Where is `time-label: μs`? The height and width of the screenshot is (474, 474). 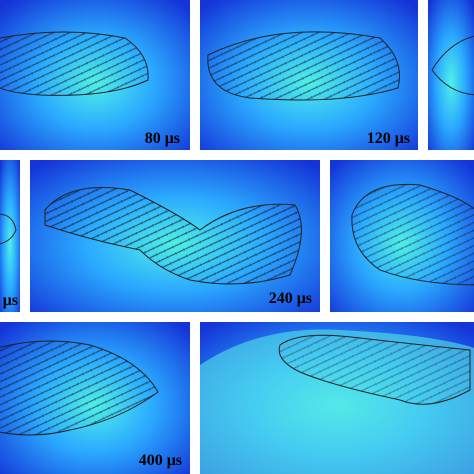 time-label: μs is located at coordinates (10, 300).